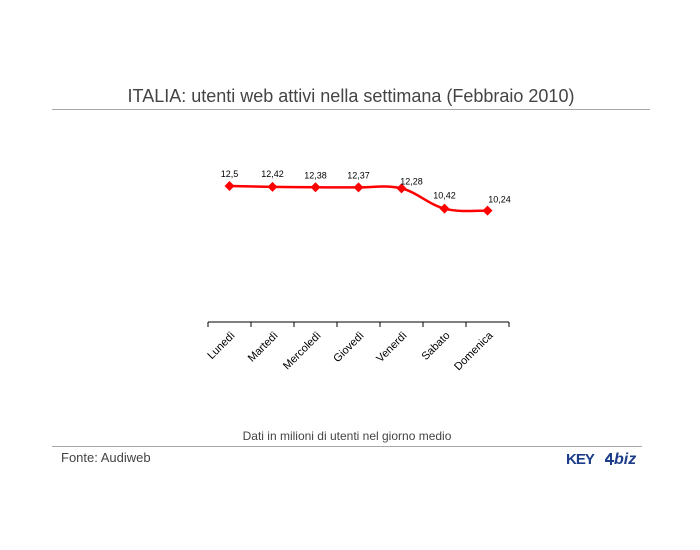 The image size is (700, 550). What do you see at coordinates (315, 175) in the screenshot?
I see `data-label-3: 12,38` at bounding box center [315, 175].